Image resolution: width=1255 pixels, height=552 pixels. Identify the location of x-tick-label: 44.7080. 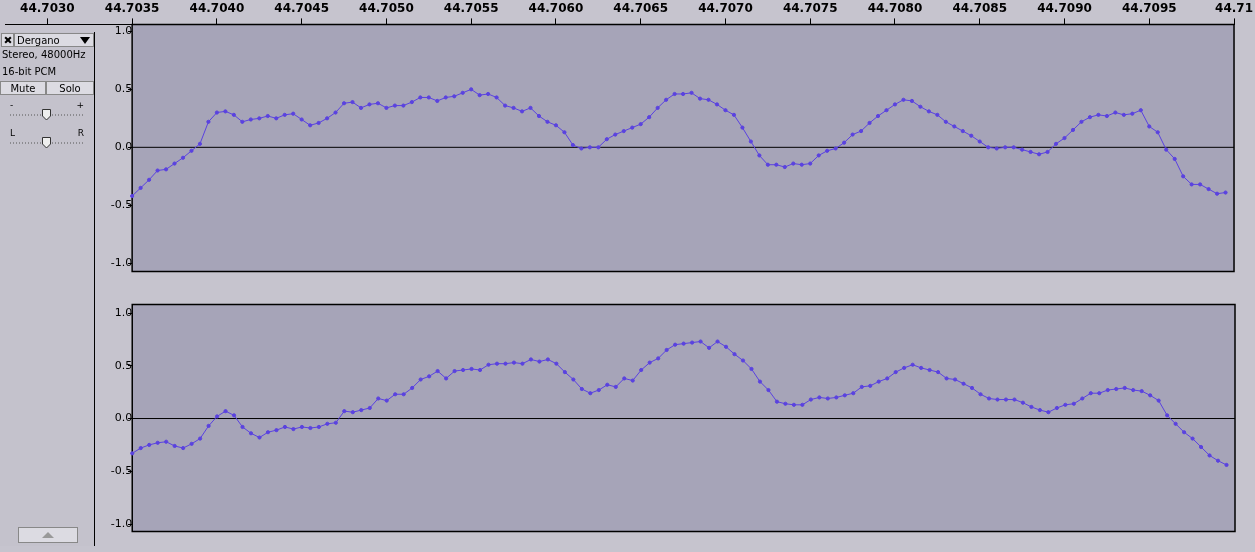
(895, 8).